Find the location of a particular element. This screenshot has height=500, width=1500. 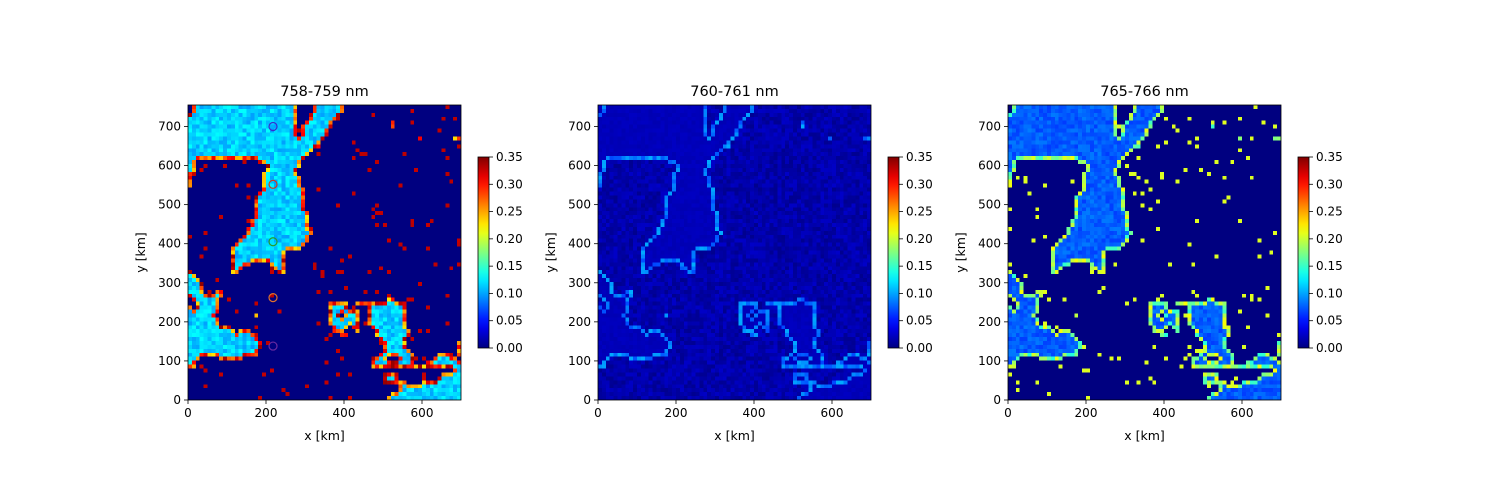

panel-title: 758-759 nm is located at coordinates (324, 92).